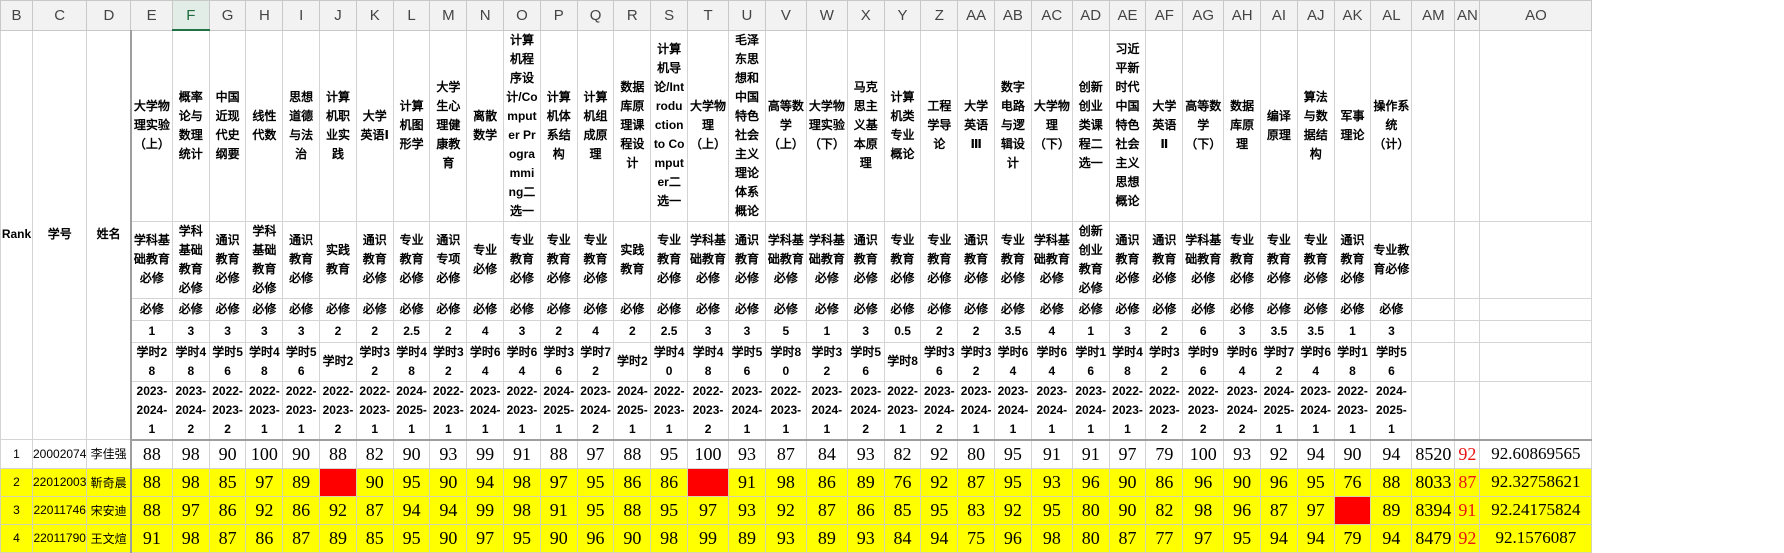  What do you see at coordinates (16, 15) in the screenshot?
I see `column-header-b: B` at bounding box center [16, 15].